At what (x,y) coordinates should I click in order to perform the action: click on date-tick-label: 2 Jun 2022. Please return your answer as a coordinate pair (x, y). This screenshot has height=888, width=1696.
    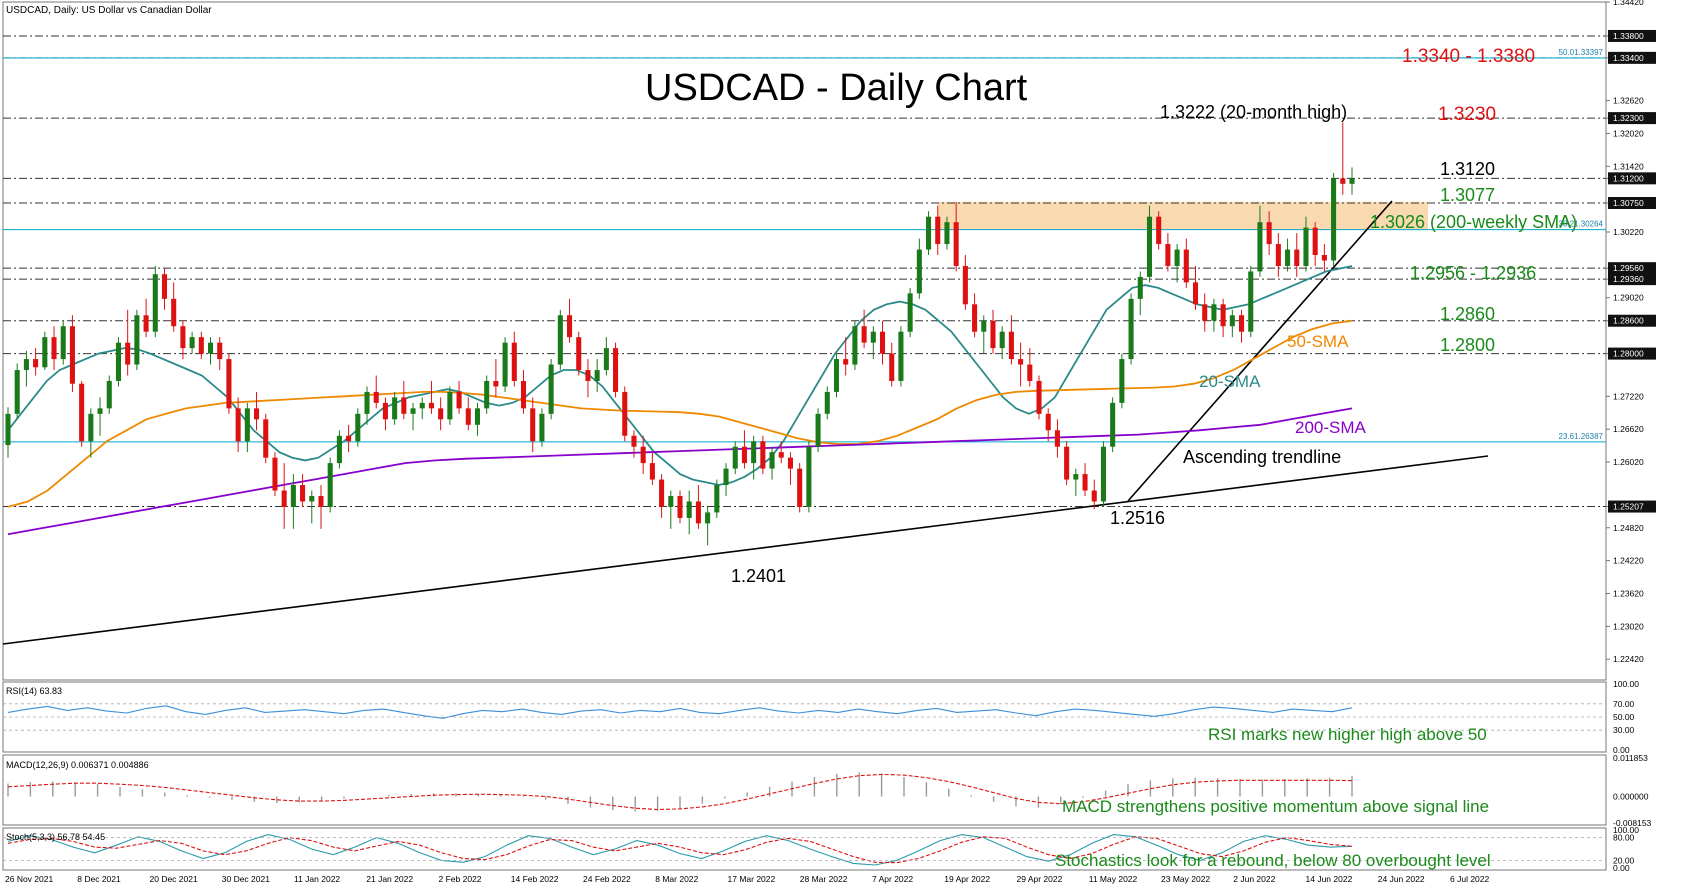
    Looking at the image, I should click on (1254, 879).